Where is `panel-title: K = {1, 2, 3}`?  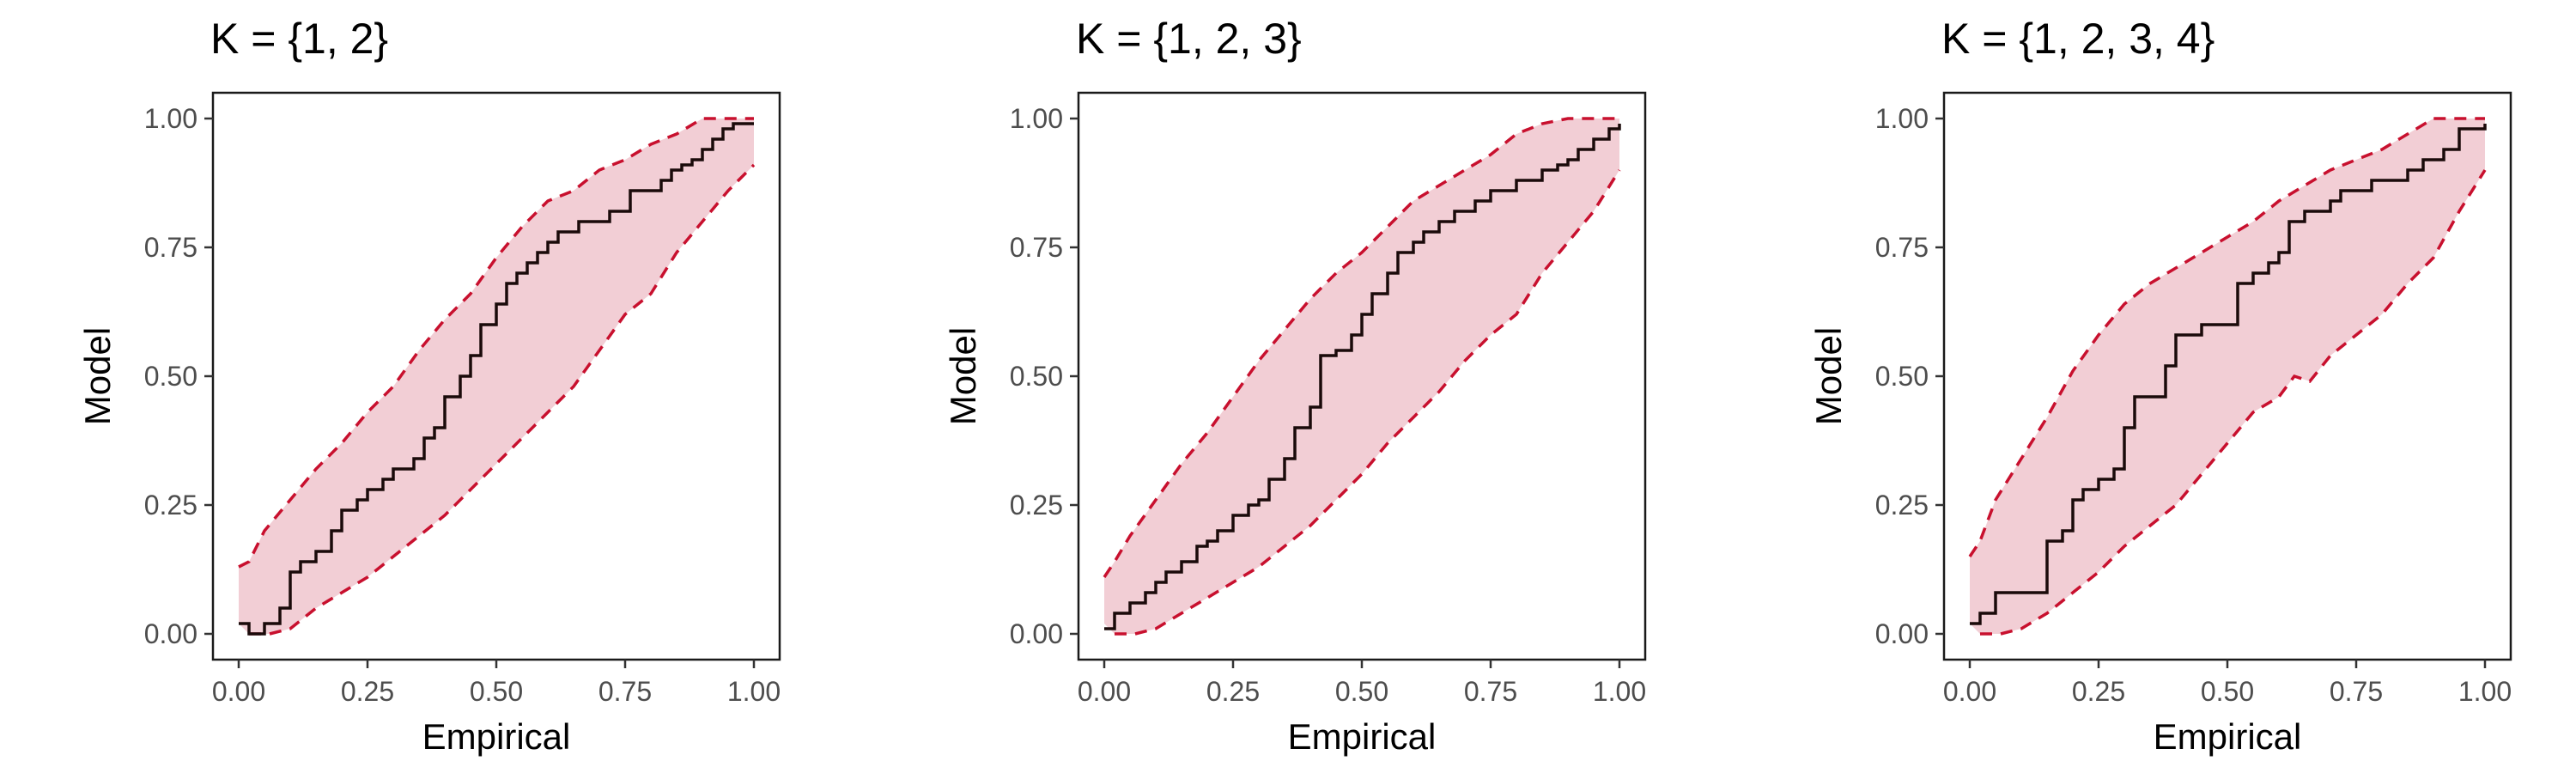 panel-title: K = {1, 2, 3} is located at coordinates (1189, 39).